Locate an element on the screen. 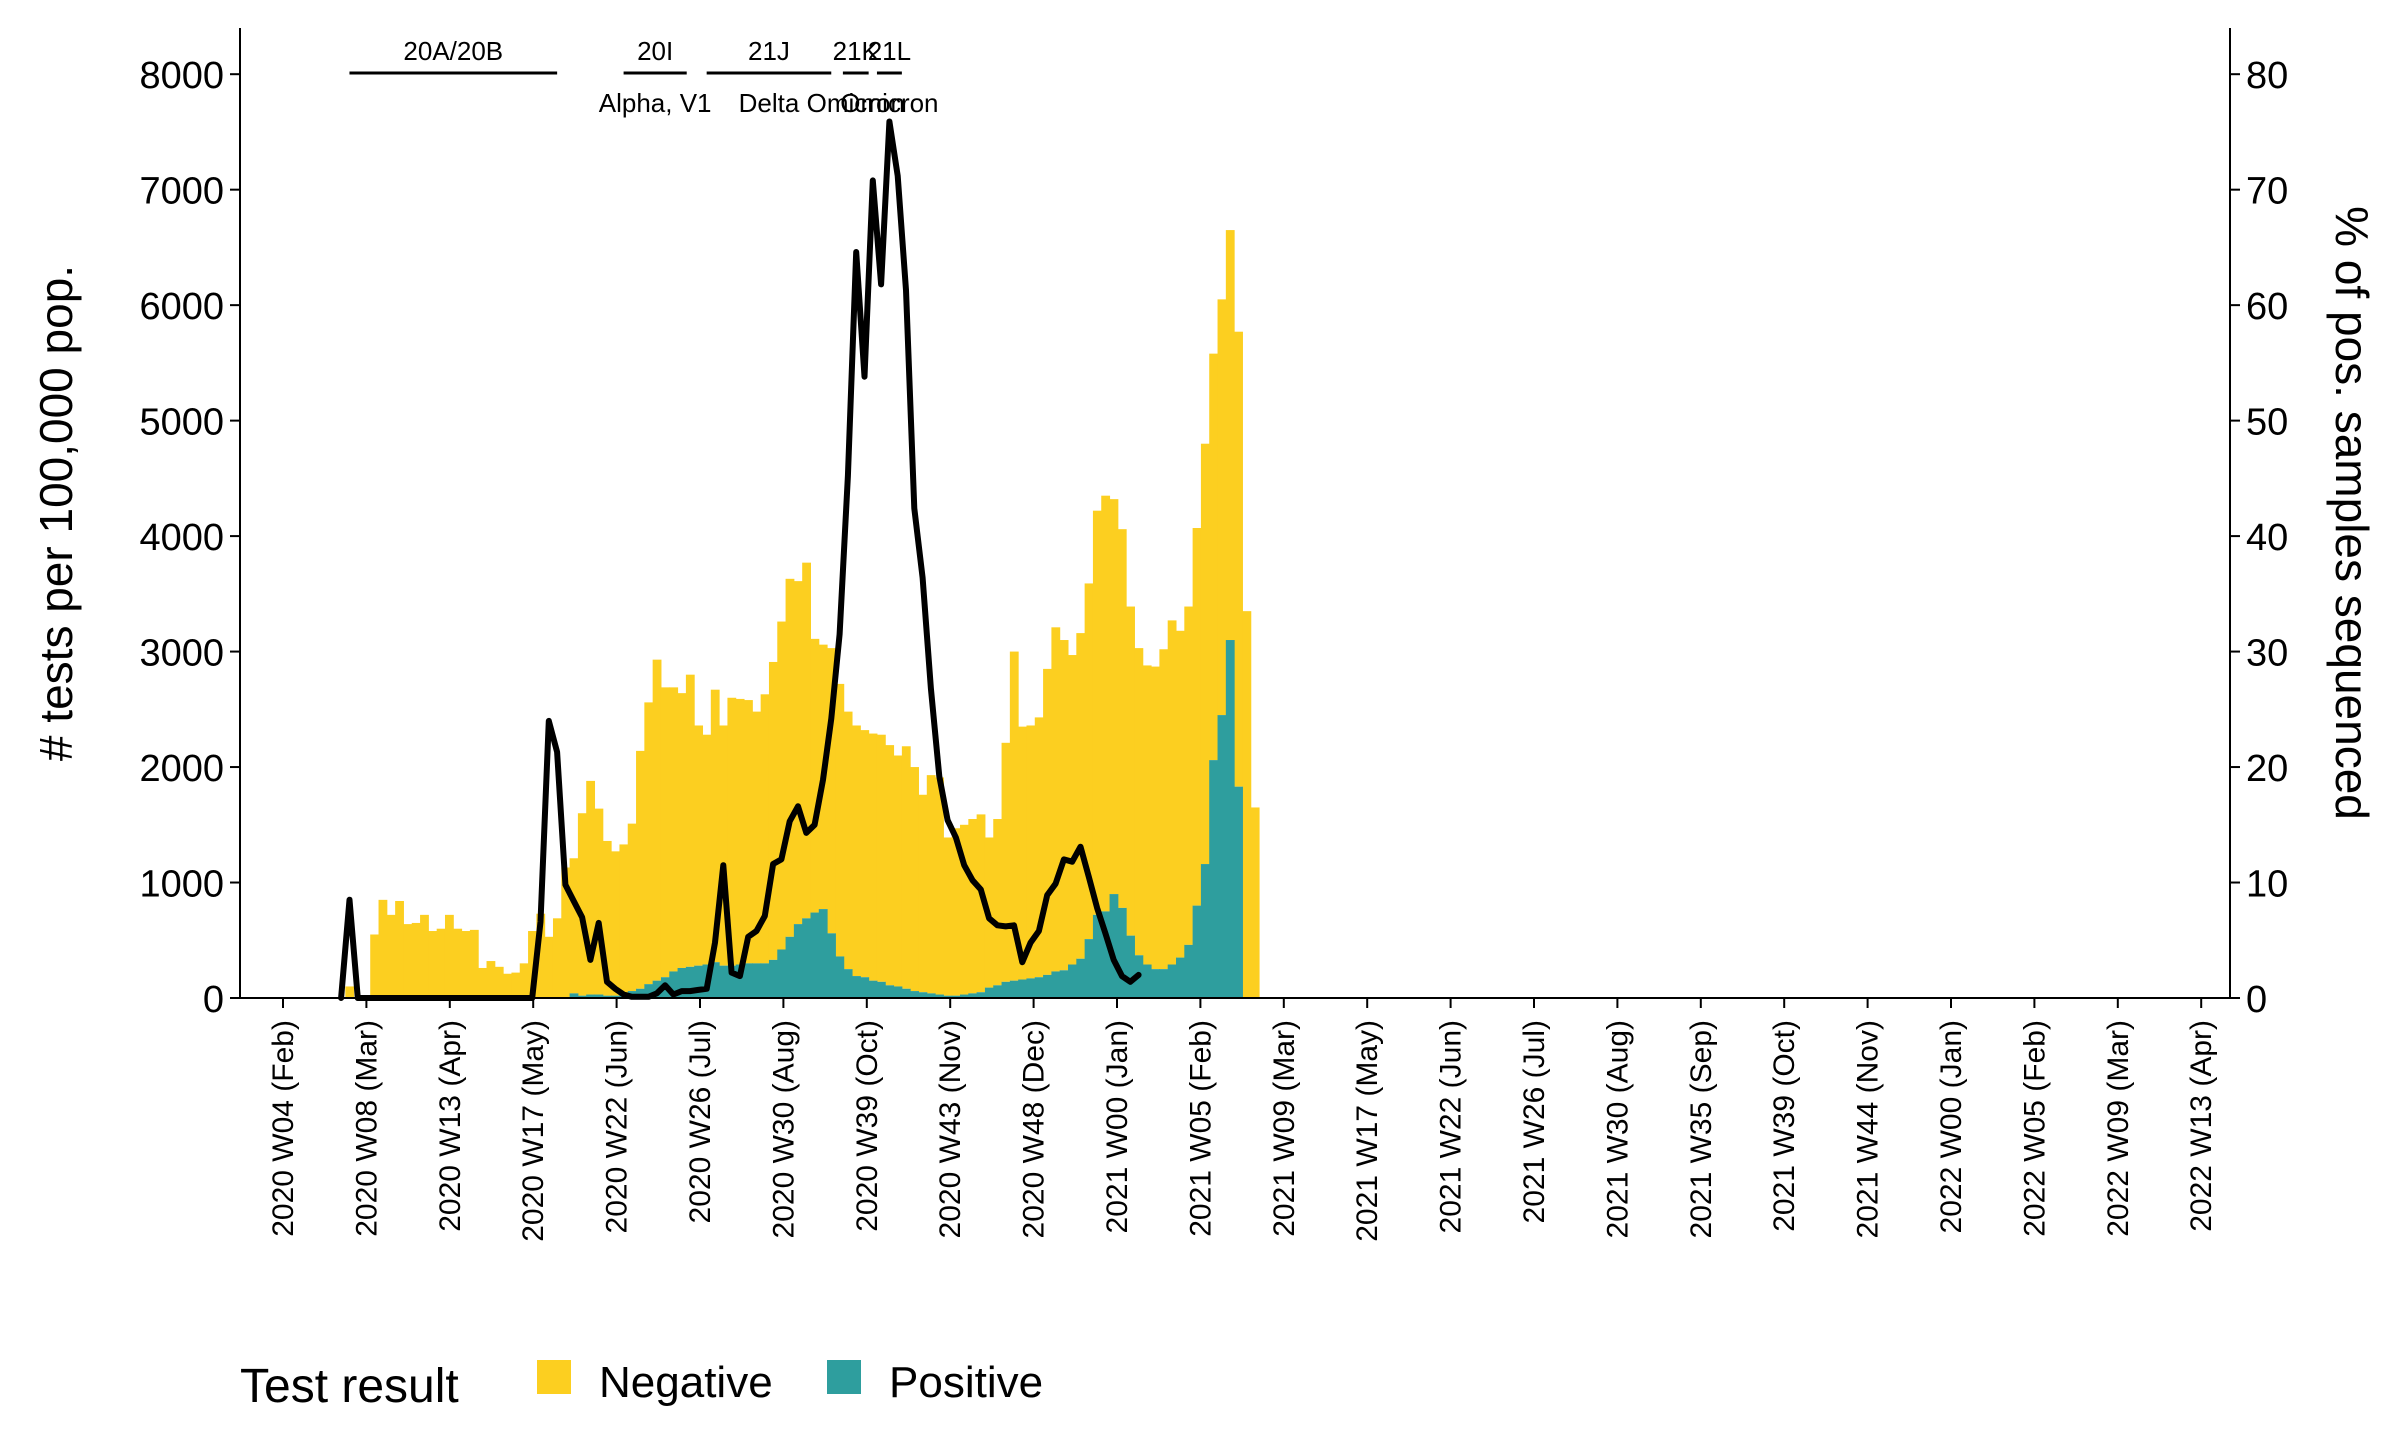  y-tick-label-right: 10 is located at coordinates (2267, 885).